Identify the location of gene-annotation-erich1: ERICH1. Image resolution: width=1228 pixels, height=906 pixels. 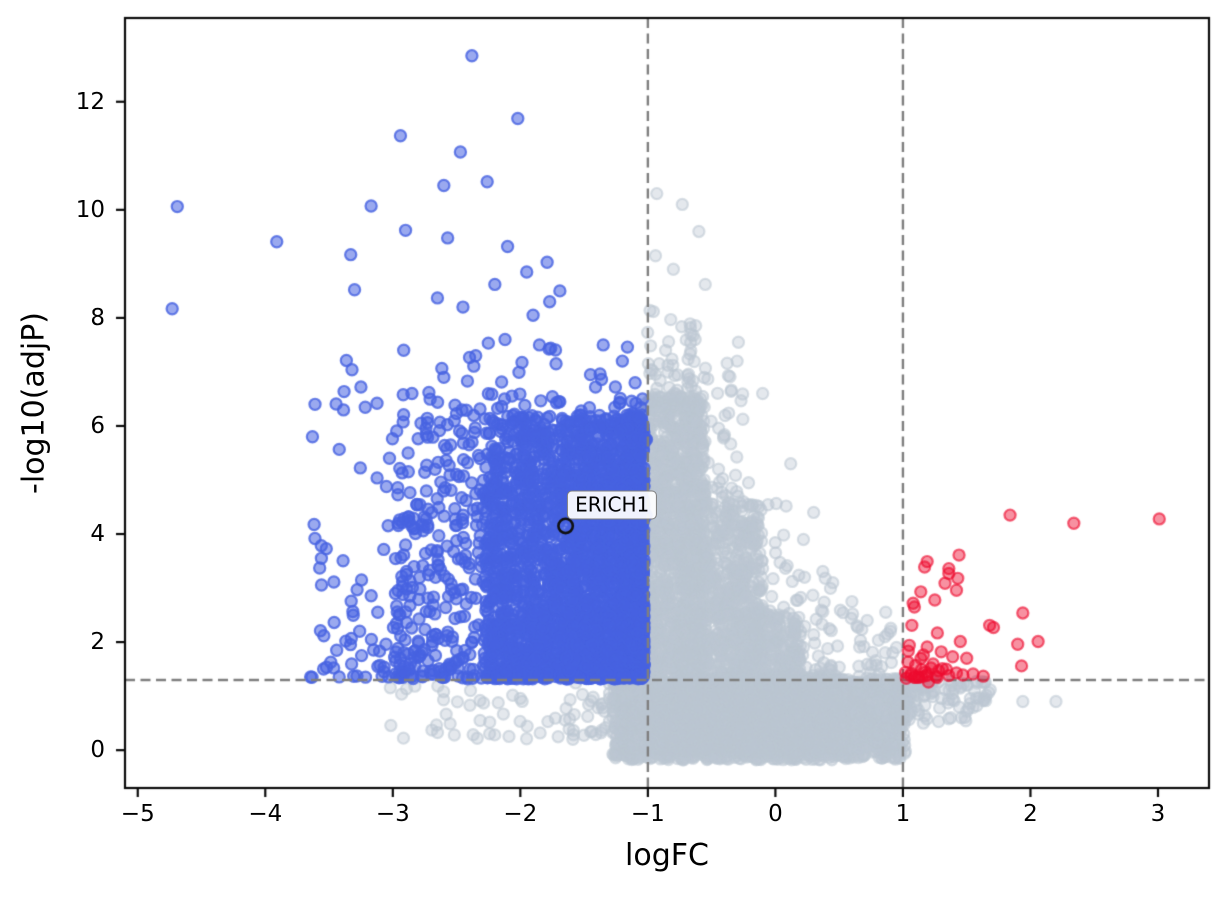
(612, 505).